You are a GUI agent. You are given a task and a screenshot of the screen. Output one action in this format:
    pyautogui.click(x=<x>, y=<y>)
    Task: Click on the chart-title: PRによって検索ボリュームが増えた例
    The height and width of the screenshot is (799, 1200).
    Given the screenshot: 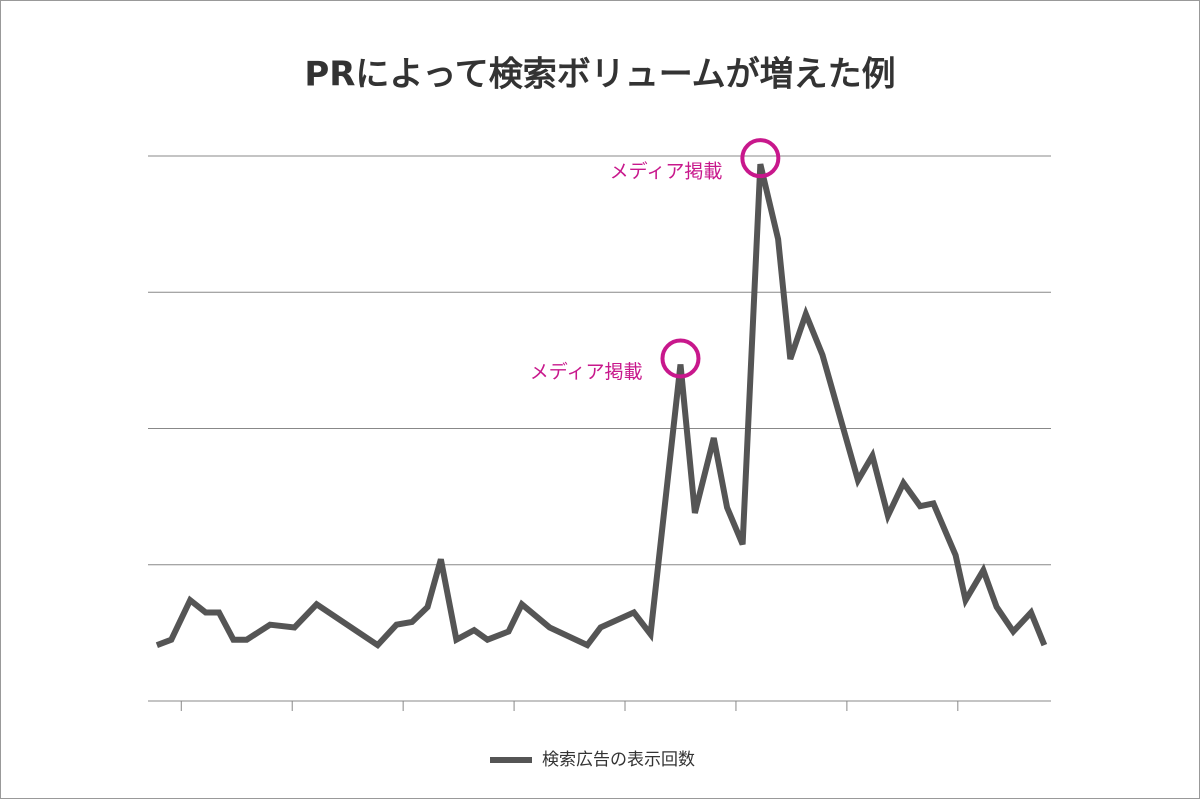 What is the action you would take?
    pyautogui.click(x=599, y=75)
    